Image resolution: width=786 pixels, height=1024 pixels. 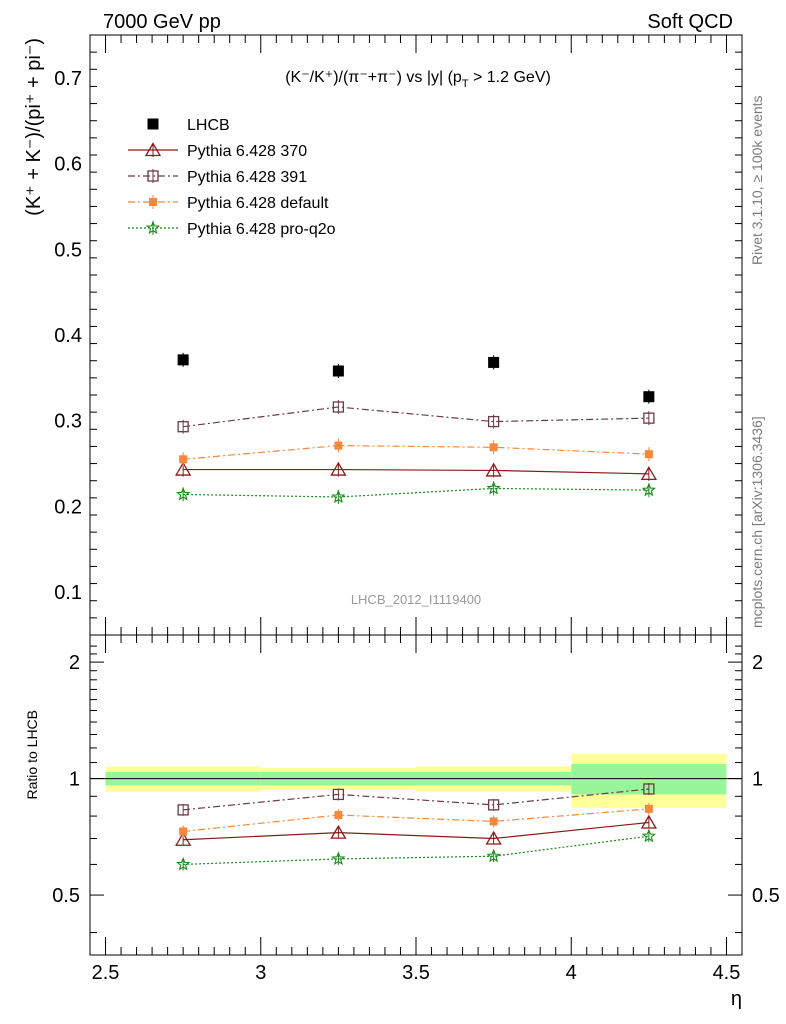 What do you see at coordinates (510, 77) in the screenshot?
I see `plot-title-tail: > 1.2 GeV)` at bounding box center [510, 77].